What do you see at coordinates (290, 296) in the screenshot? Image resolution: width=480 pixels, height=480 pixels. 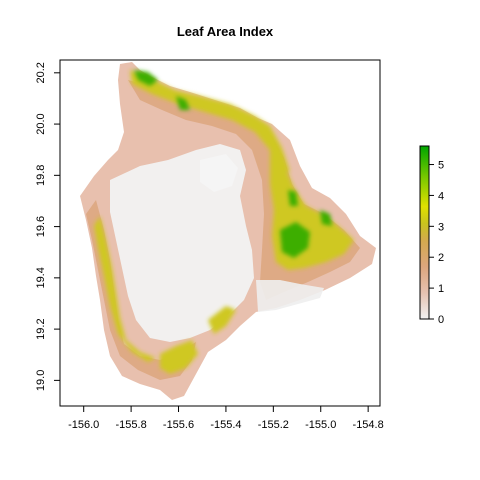 I see `island-southeast-bare` at bounding box center [290, 296].